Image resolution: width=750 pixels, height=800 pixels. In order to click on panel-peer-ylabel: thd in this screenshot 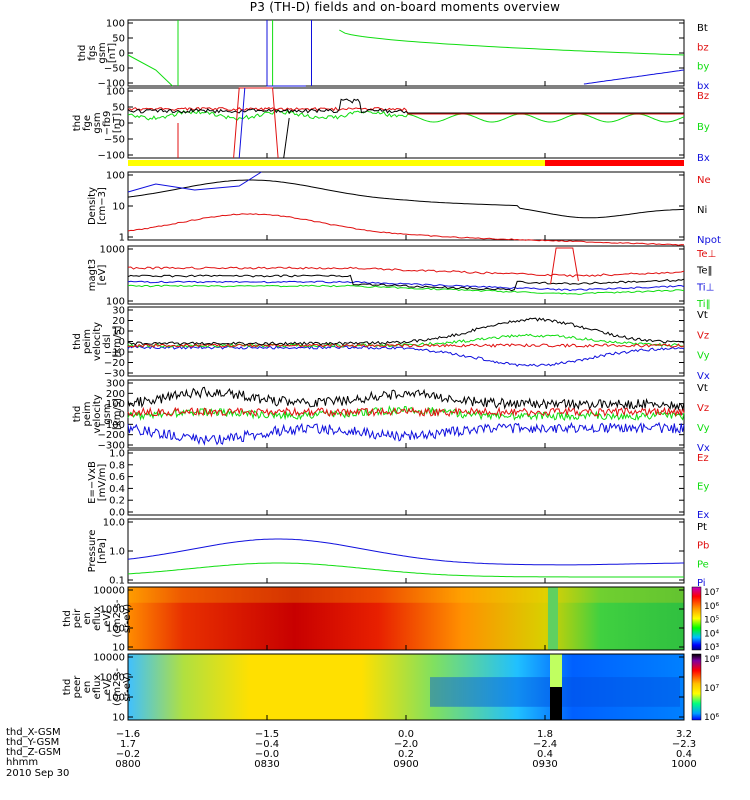, I will do `click(67, 687)`.